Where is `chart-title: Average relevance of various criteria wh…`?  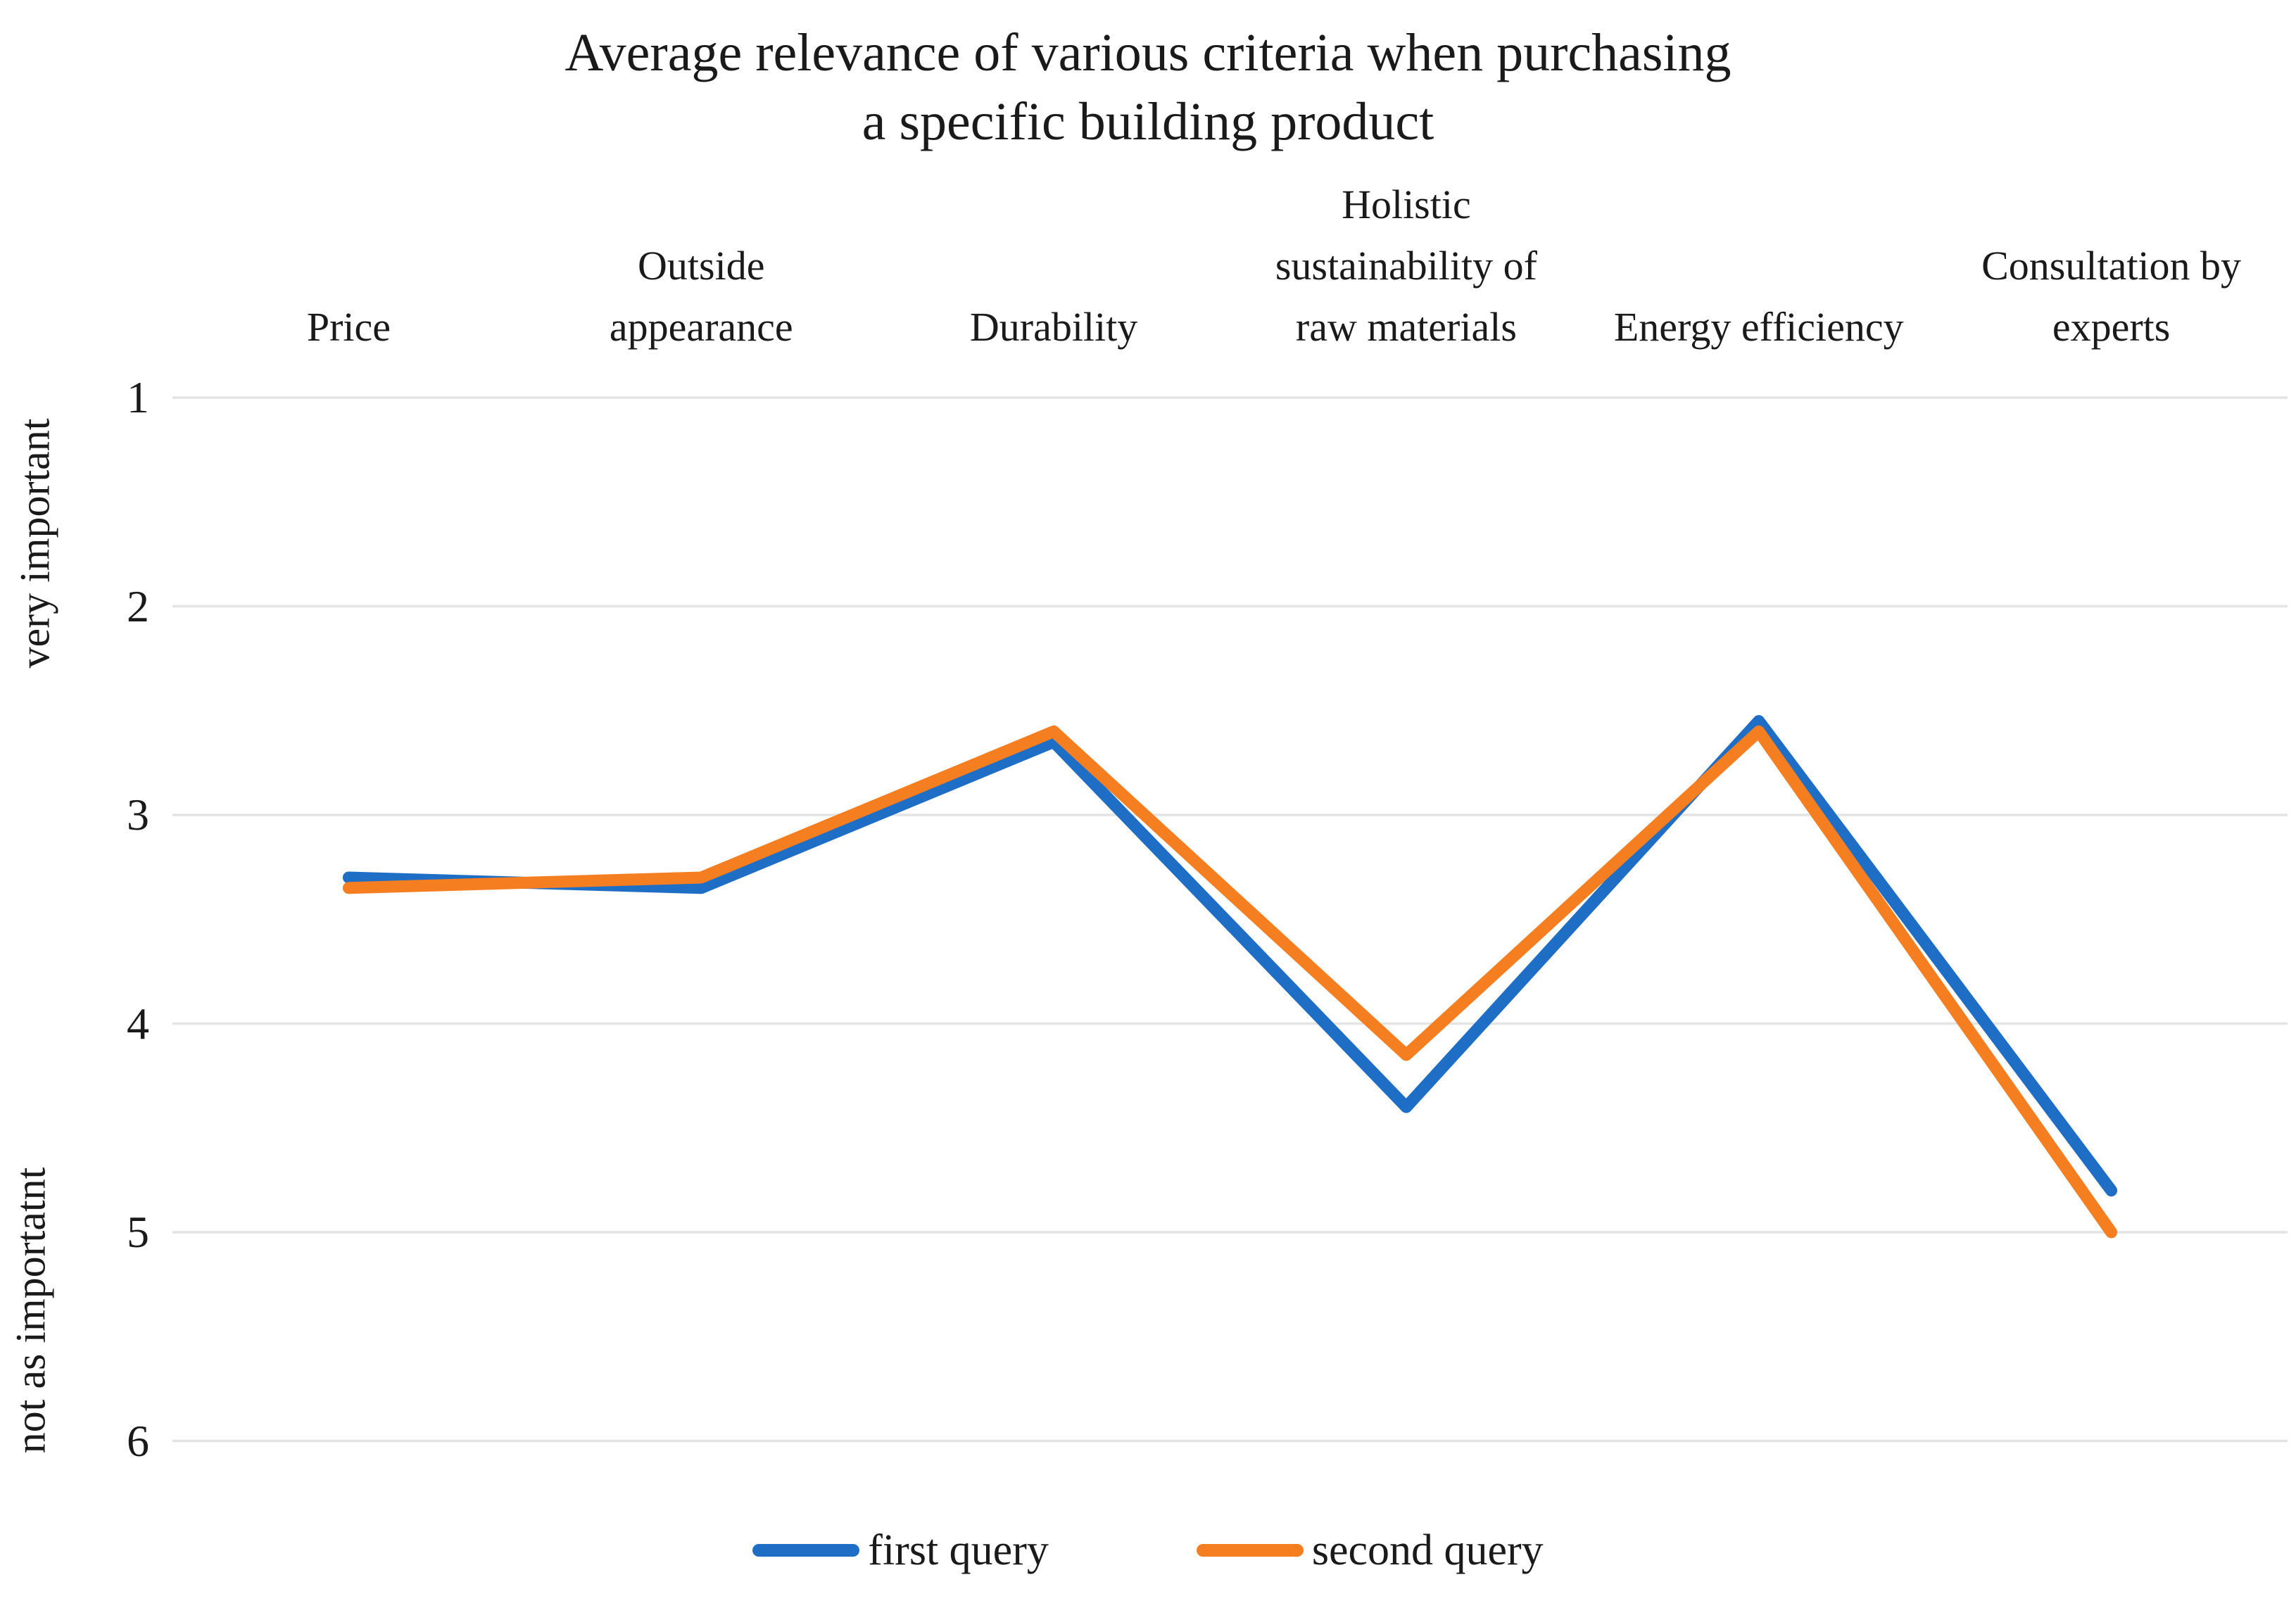 chart-title: Average relevance of various criteria wh… is located at coordinates (1148, 87).